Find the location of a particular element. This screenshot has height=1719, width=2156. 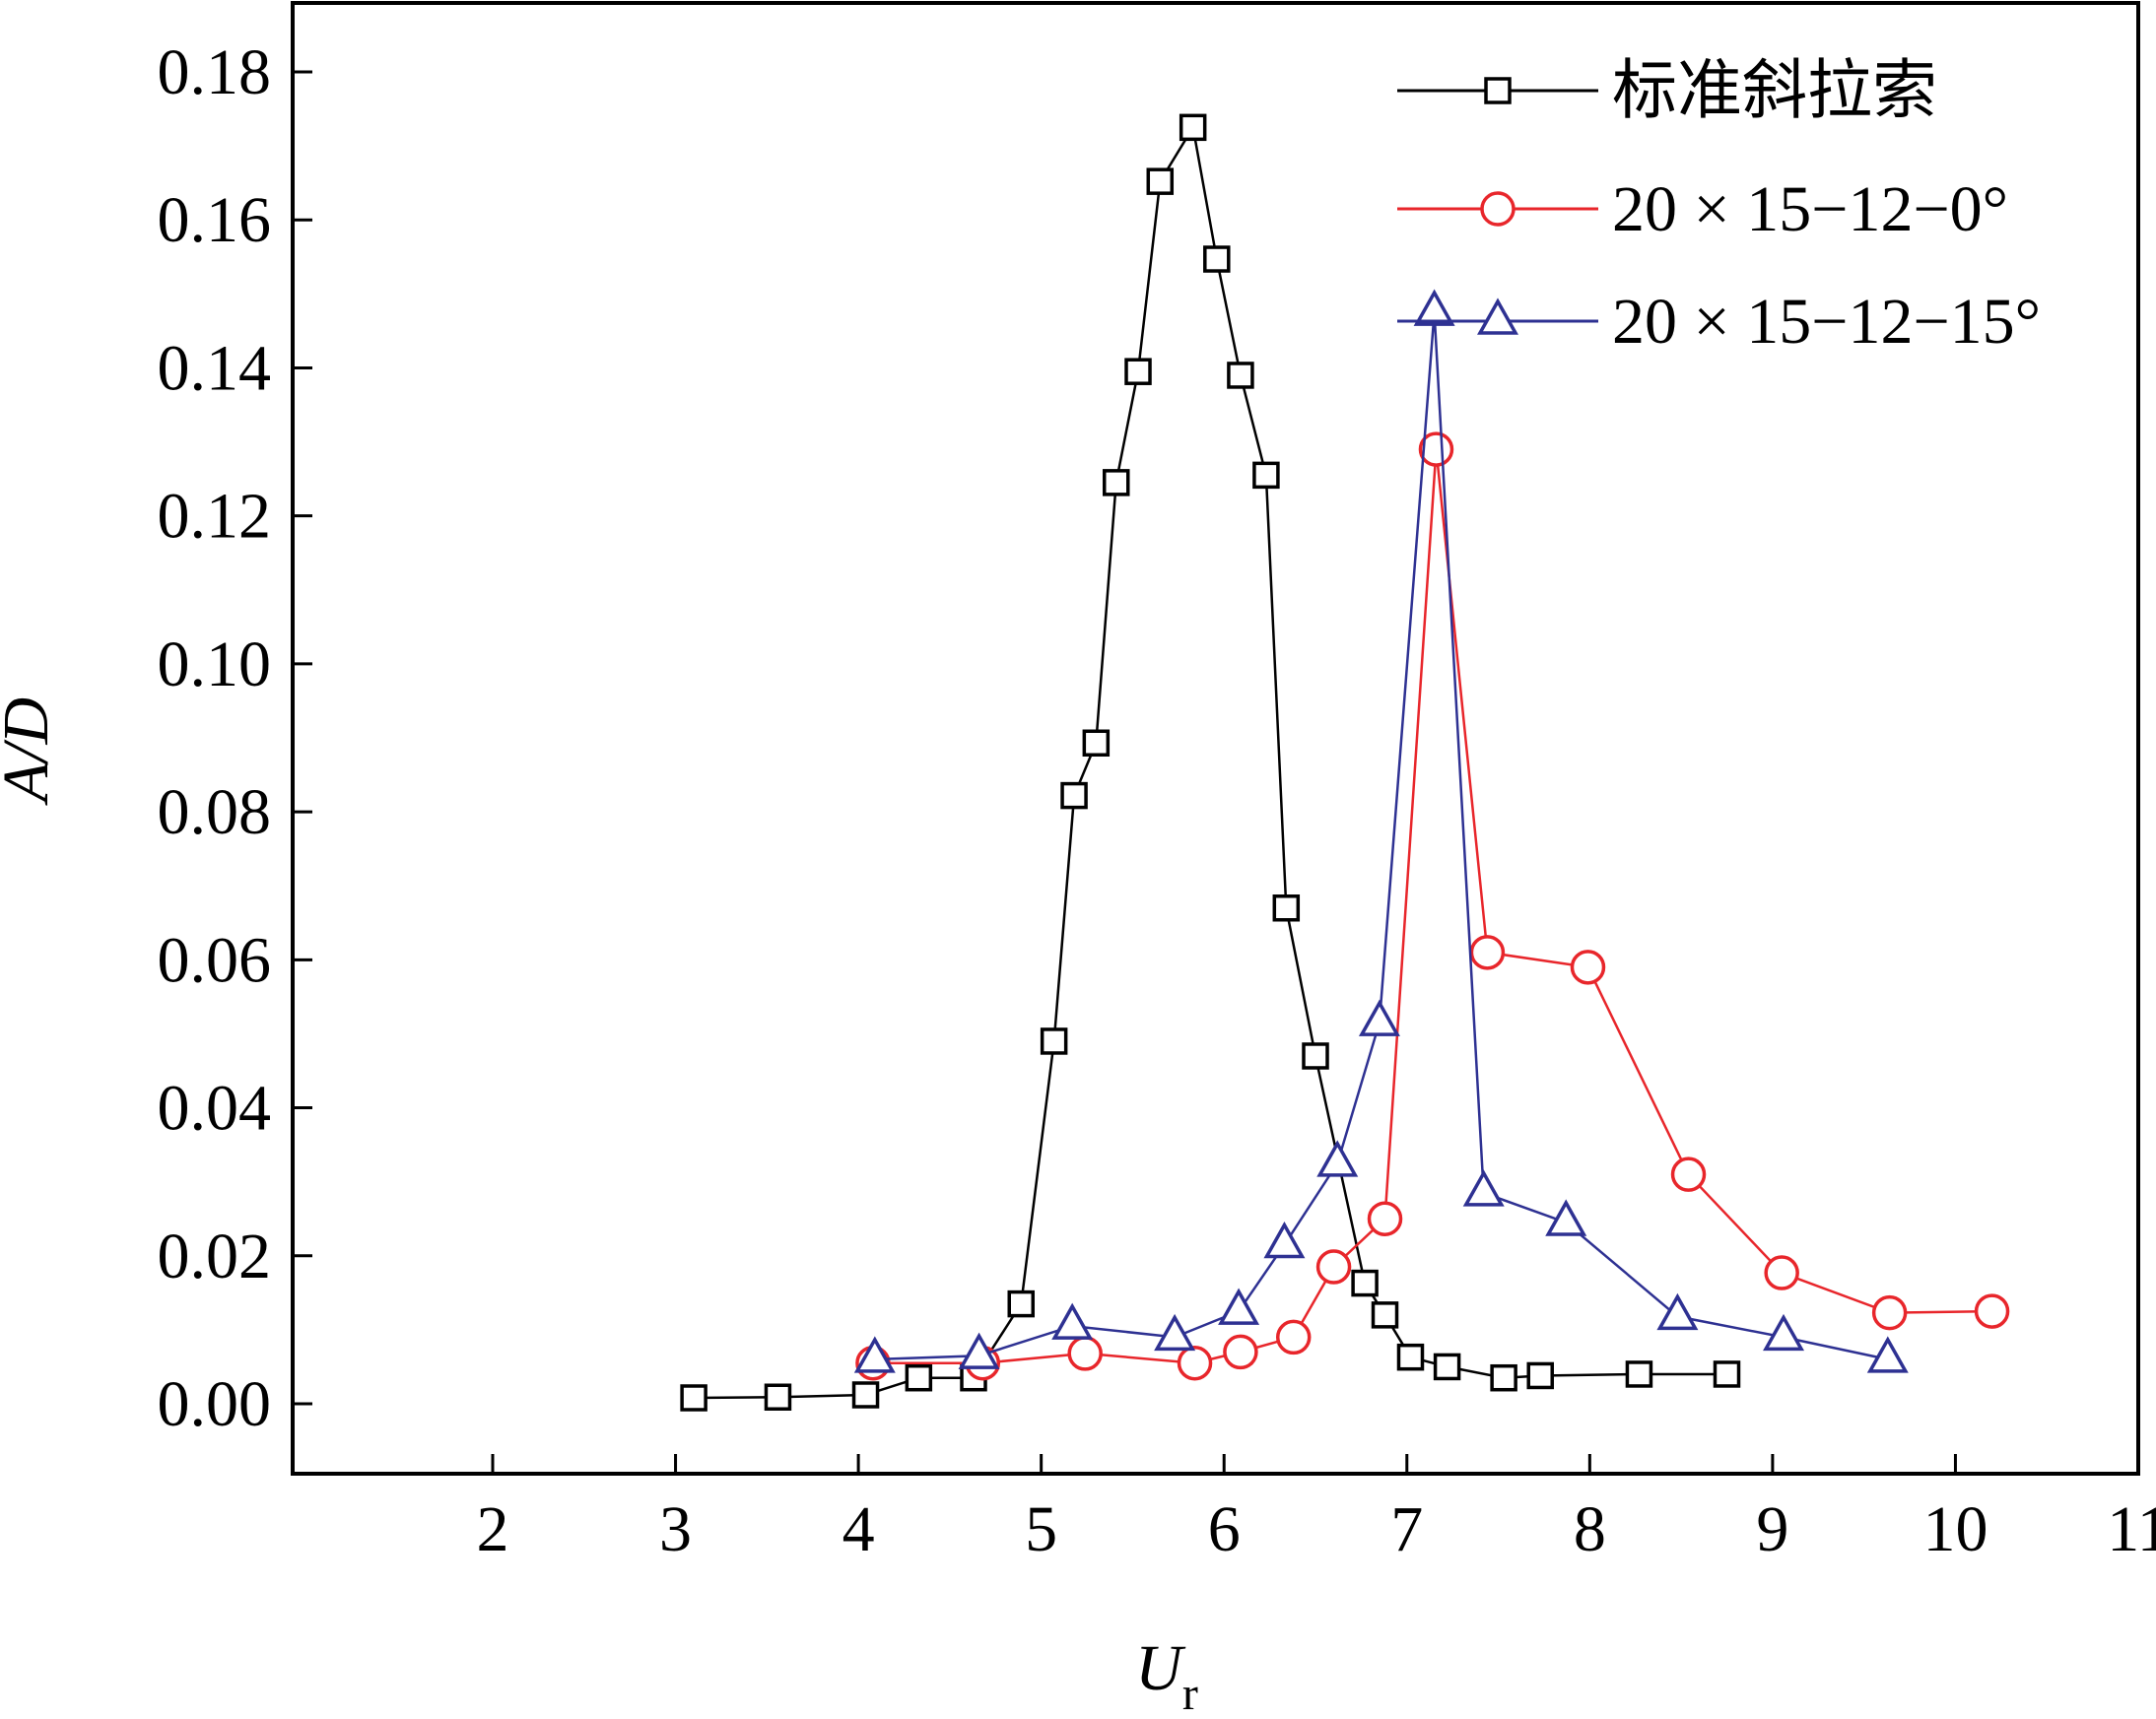

legend-label: 20 × 15−12−15° is located at coordinates (1826, 322).